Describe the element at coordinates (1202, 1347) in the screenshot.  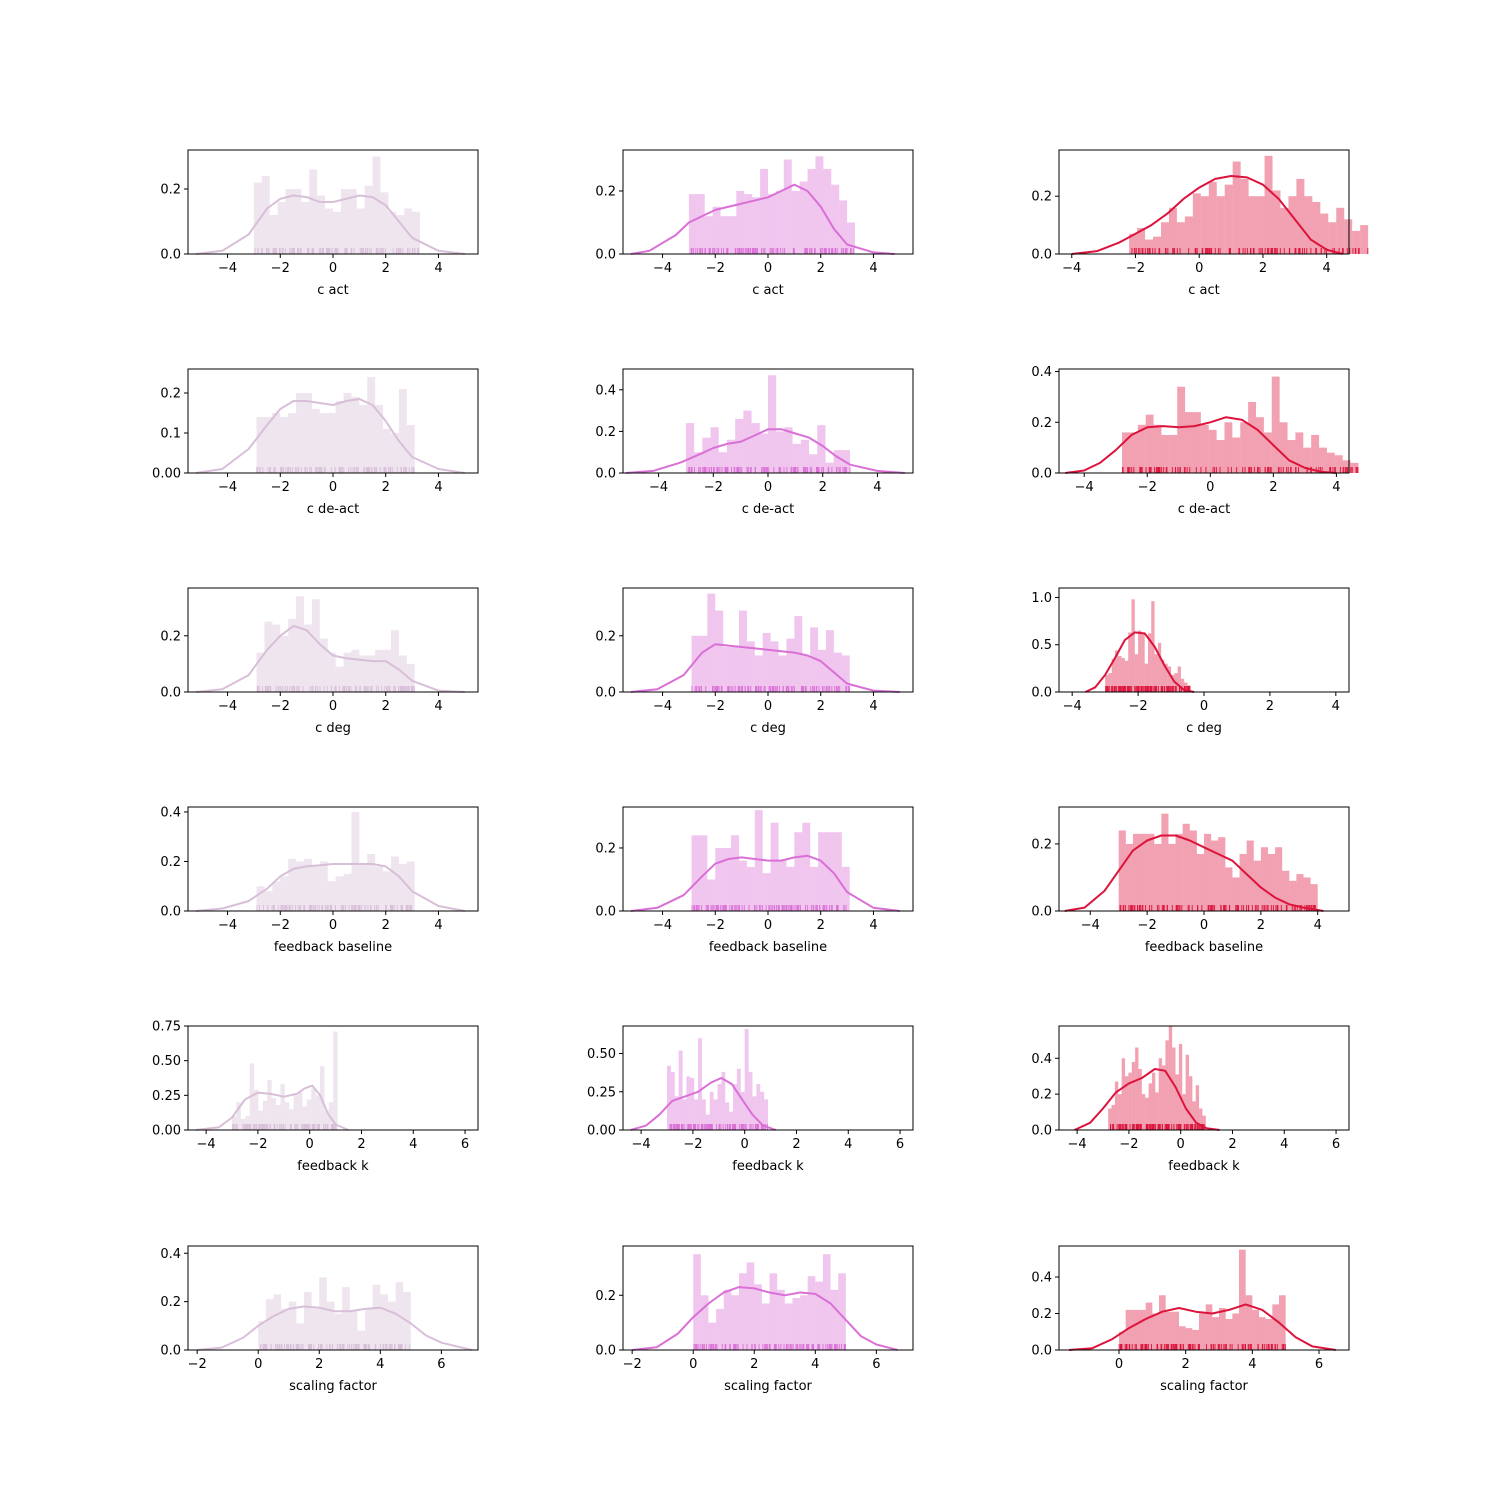
I see `rug-marks` at that location.